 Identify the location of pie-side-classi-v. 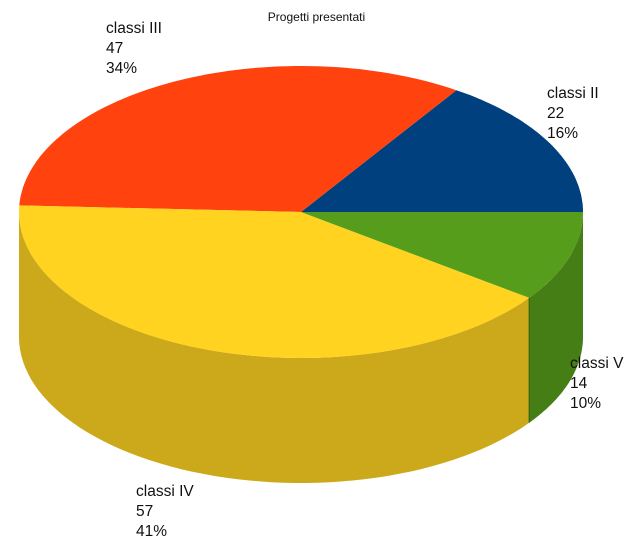
(556, 317).